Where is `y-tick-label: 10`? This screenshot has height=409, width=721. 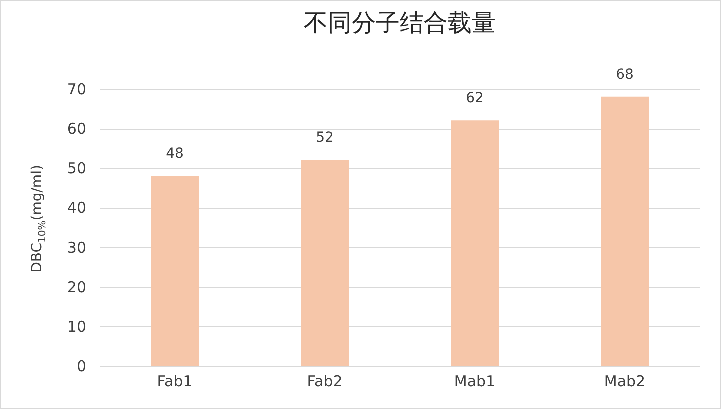 y-tick-label: 10 is located at coordinates (76, 327).